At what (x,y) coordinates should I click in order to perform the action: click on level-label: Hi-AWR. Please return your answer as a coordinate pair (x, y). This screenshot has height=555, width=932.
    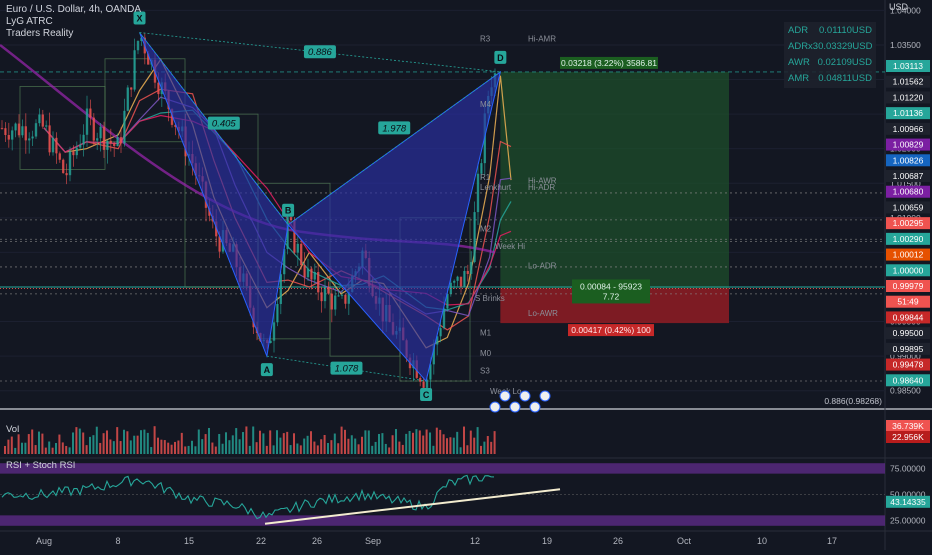
    Looking at the image, I should click on (542, 180).